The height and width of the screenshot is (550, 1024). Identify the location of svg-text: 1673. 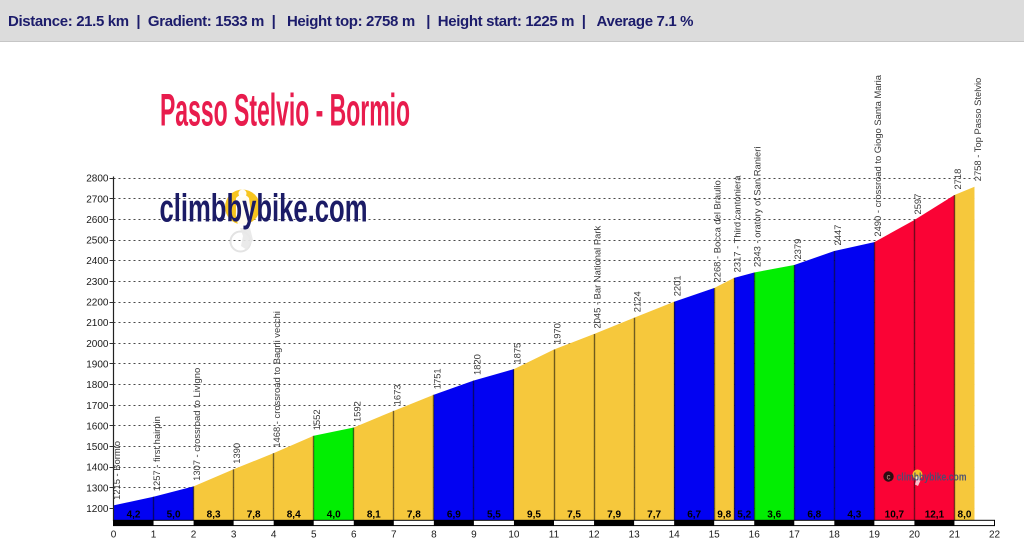
(396, 394).